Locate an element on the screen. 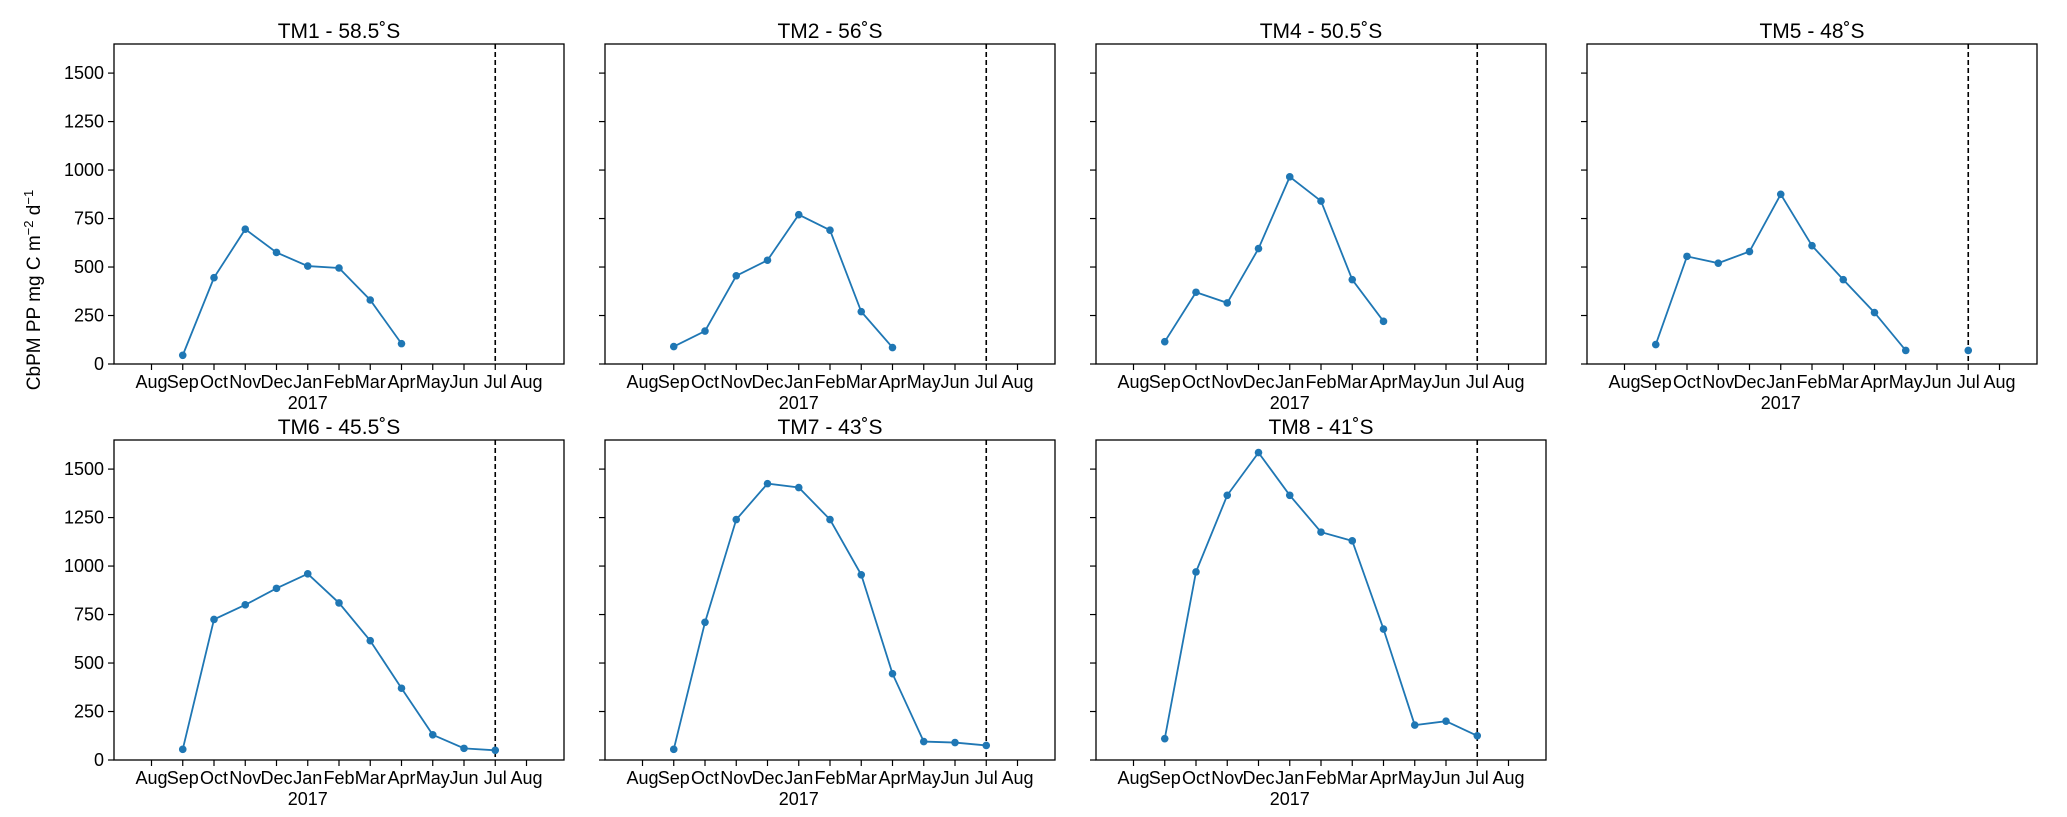  panel-title: TM6 - 45.5˚S is located at coordinates (339, 427).